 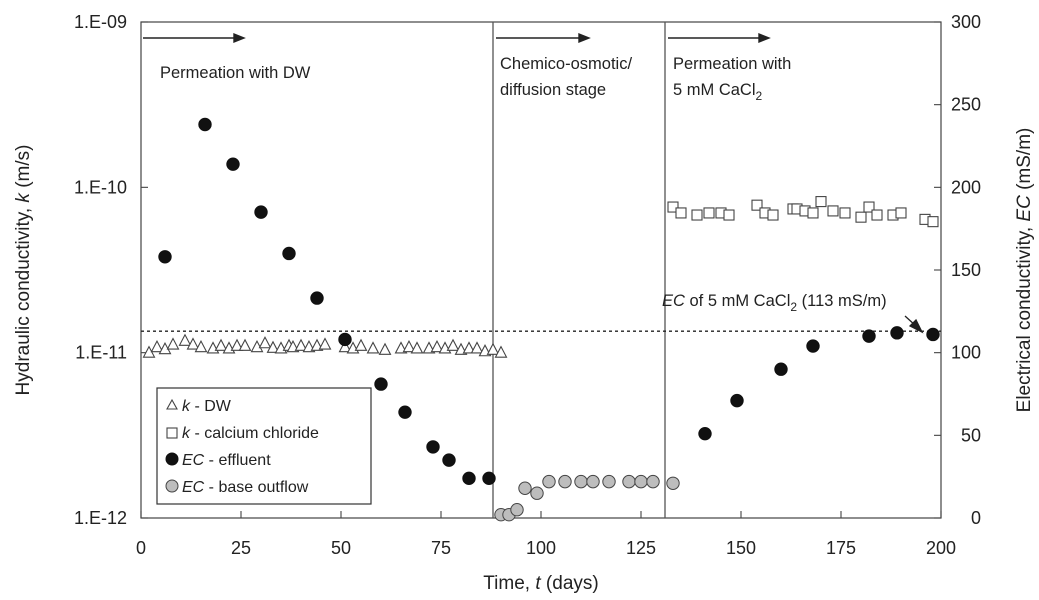 I want to click on legend-item-k-calcium-chloride: k - calcium chloride, so click(x=242, y=433).